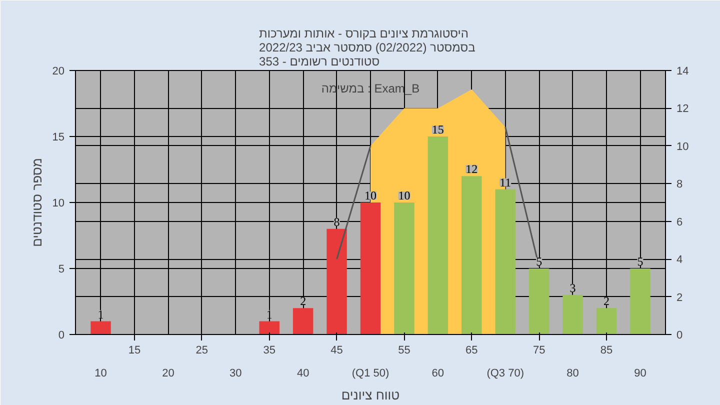 This screenshot has height=405, width=720. I want to click on x-tick-label: (Q1 50), so click(371, 374).